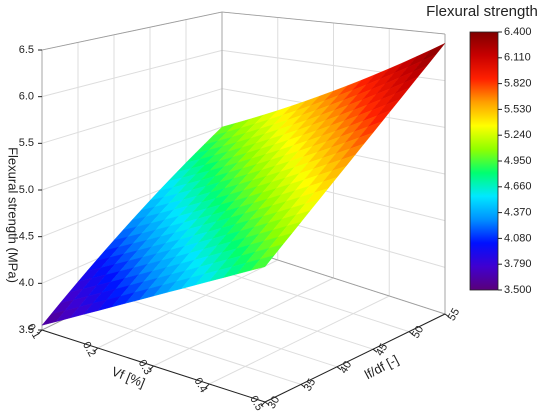 The height and width of the screenshot is (411, 550). What do you see at coordinates (256, 402) in the screenshot?
I see `x-tick-label: 0.5` at bounding box center [256, 402].